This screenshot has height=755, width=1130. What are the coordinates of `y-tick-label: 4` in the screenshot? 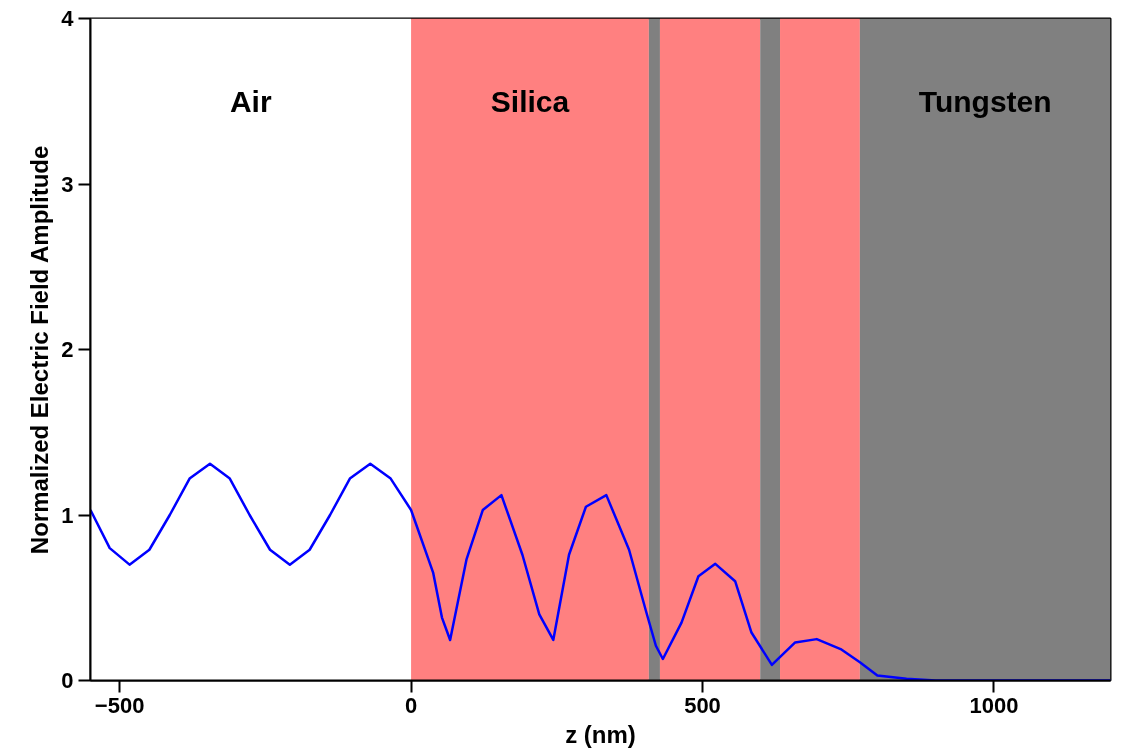 It's located at (68, 18).